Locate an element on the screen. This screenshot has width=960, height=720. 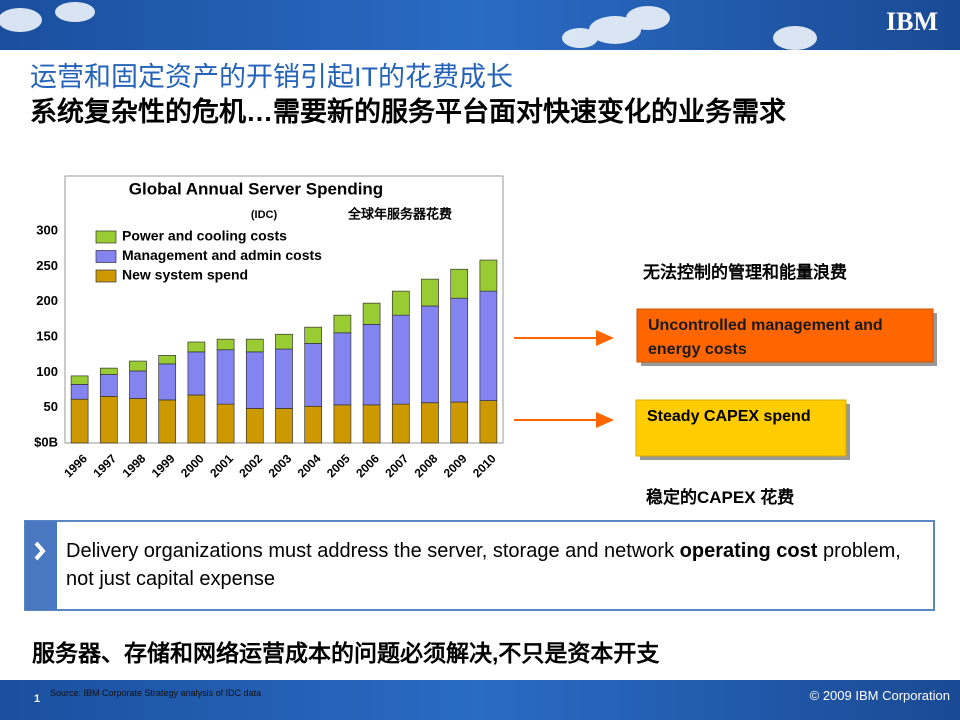
y-tick-label: 100 is located at coordinates (47, 371).